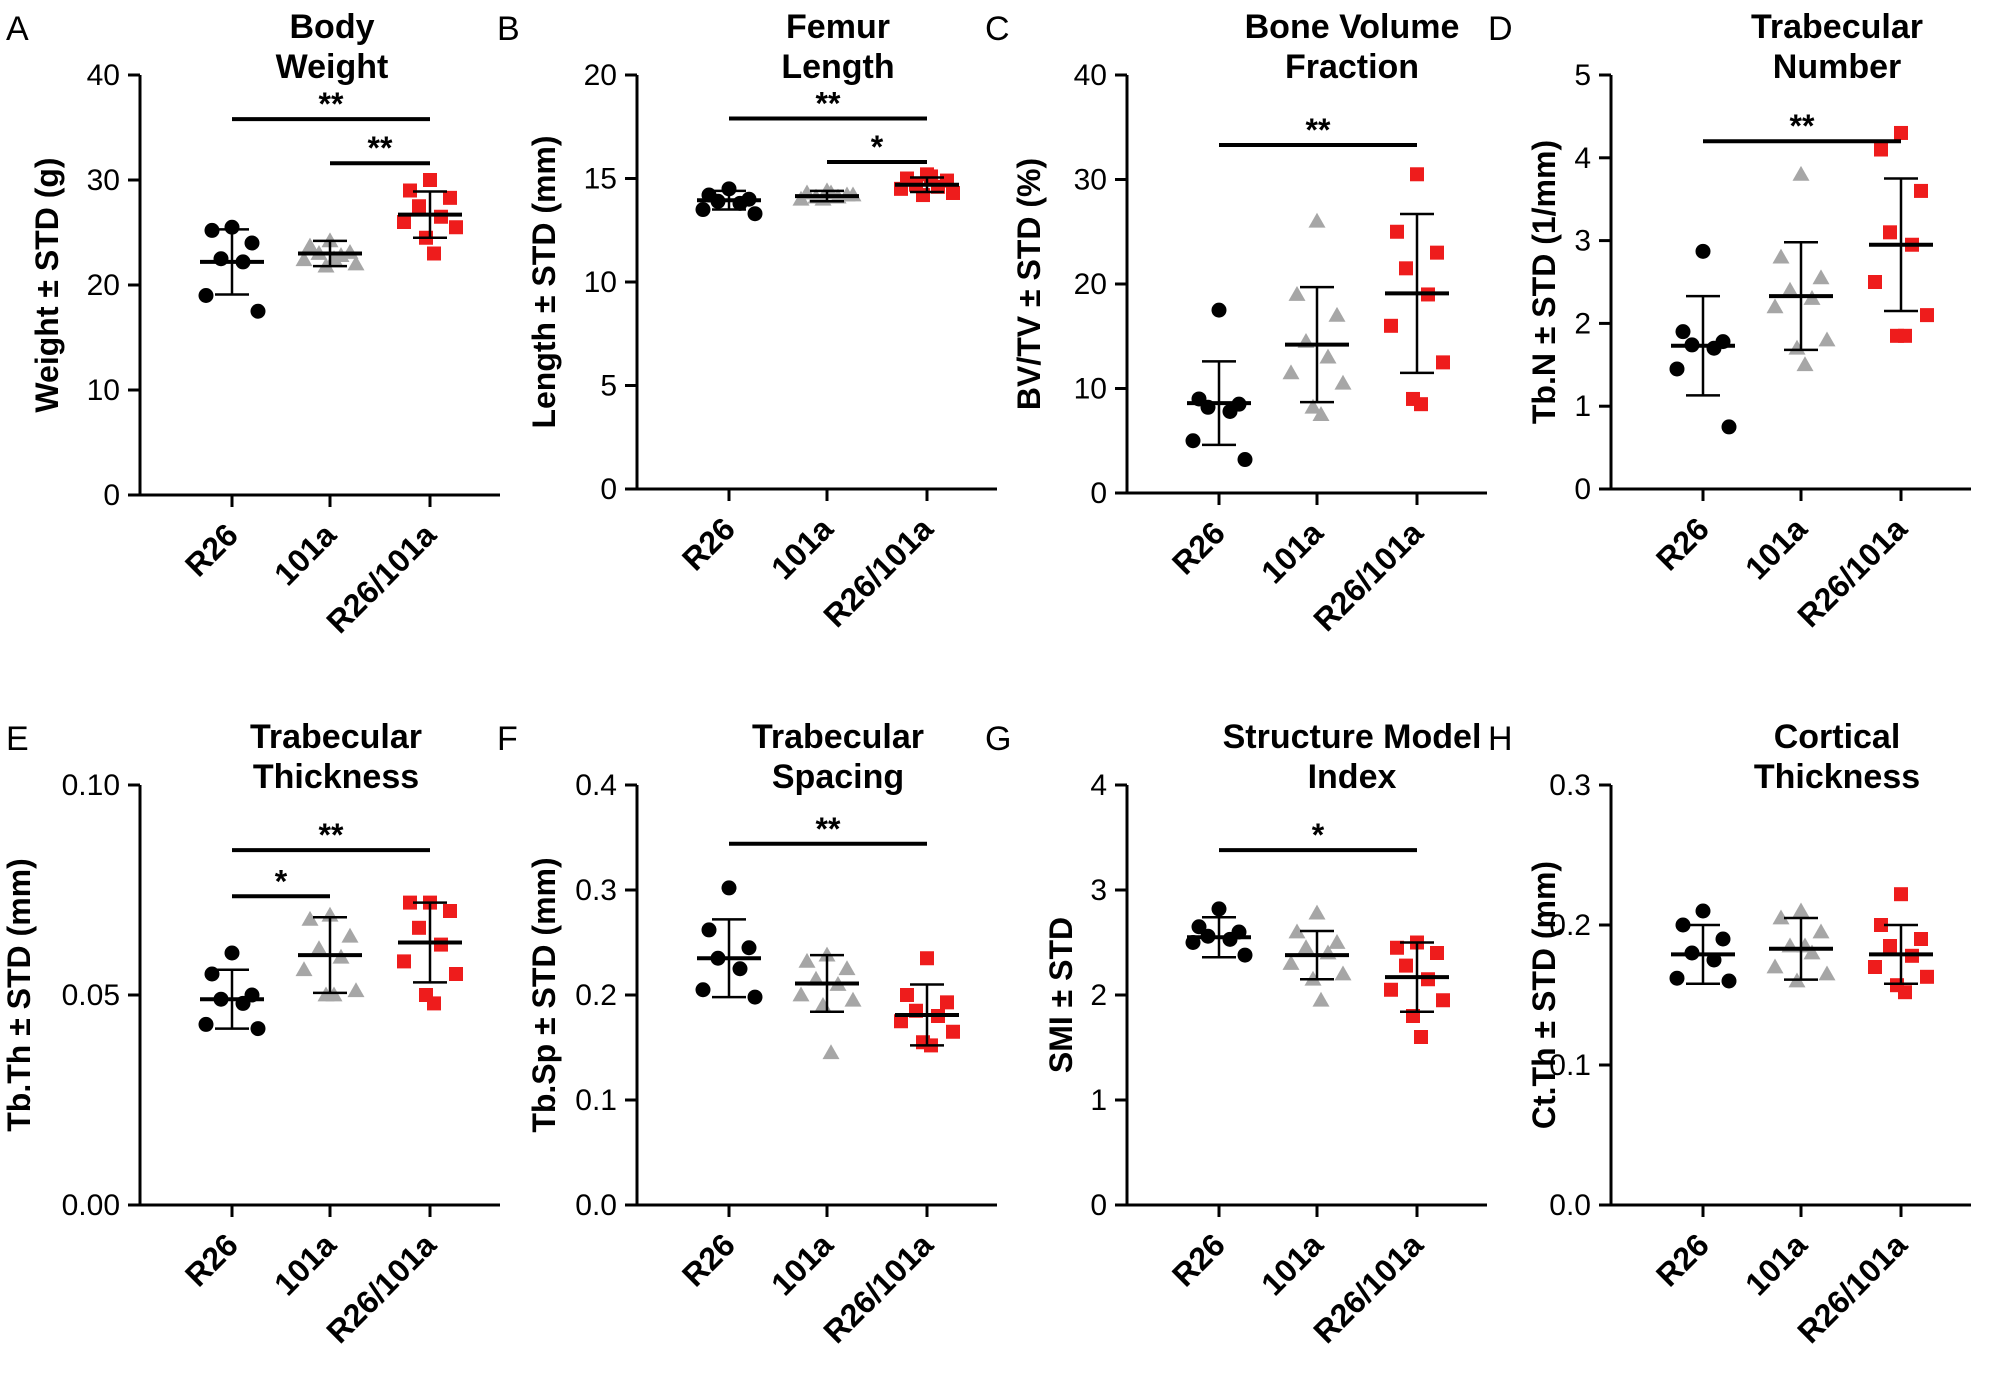 The width and height of the screenshot is (1990, 1393). I want to click on chart-title-line: Thickness, so click(1837, 777).